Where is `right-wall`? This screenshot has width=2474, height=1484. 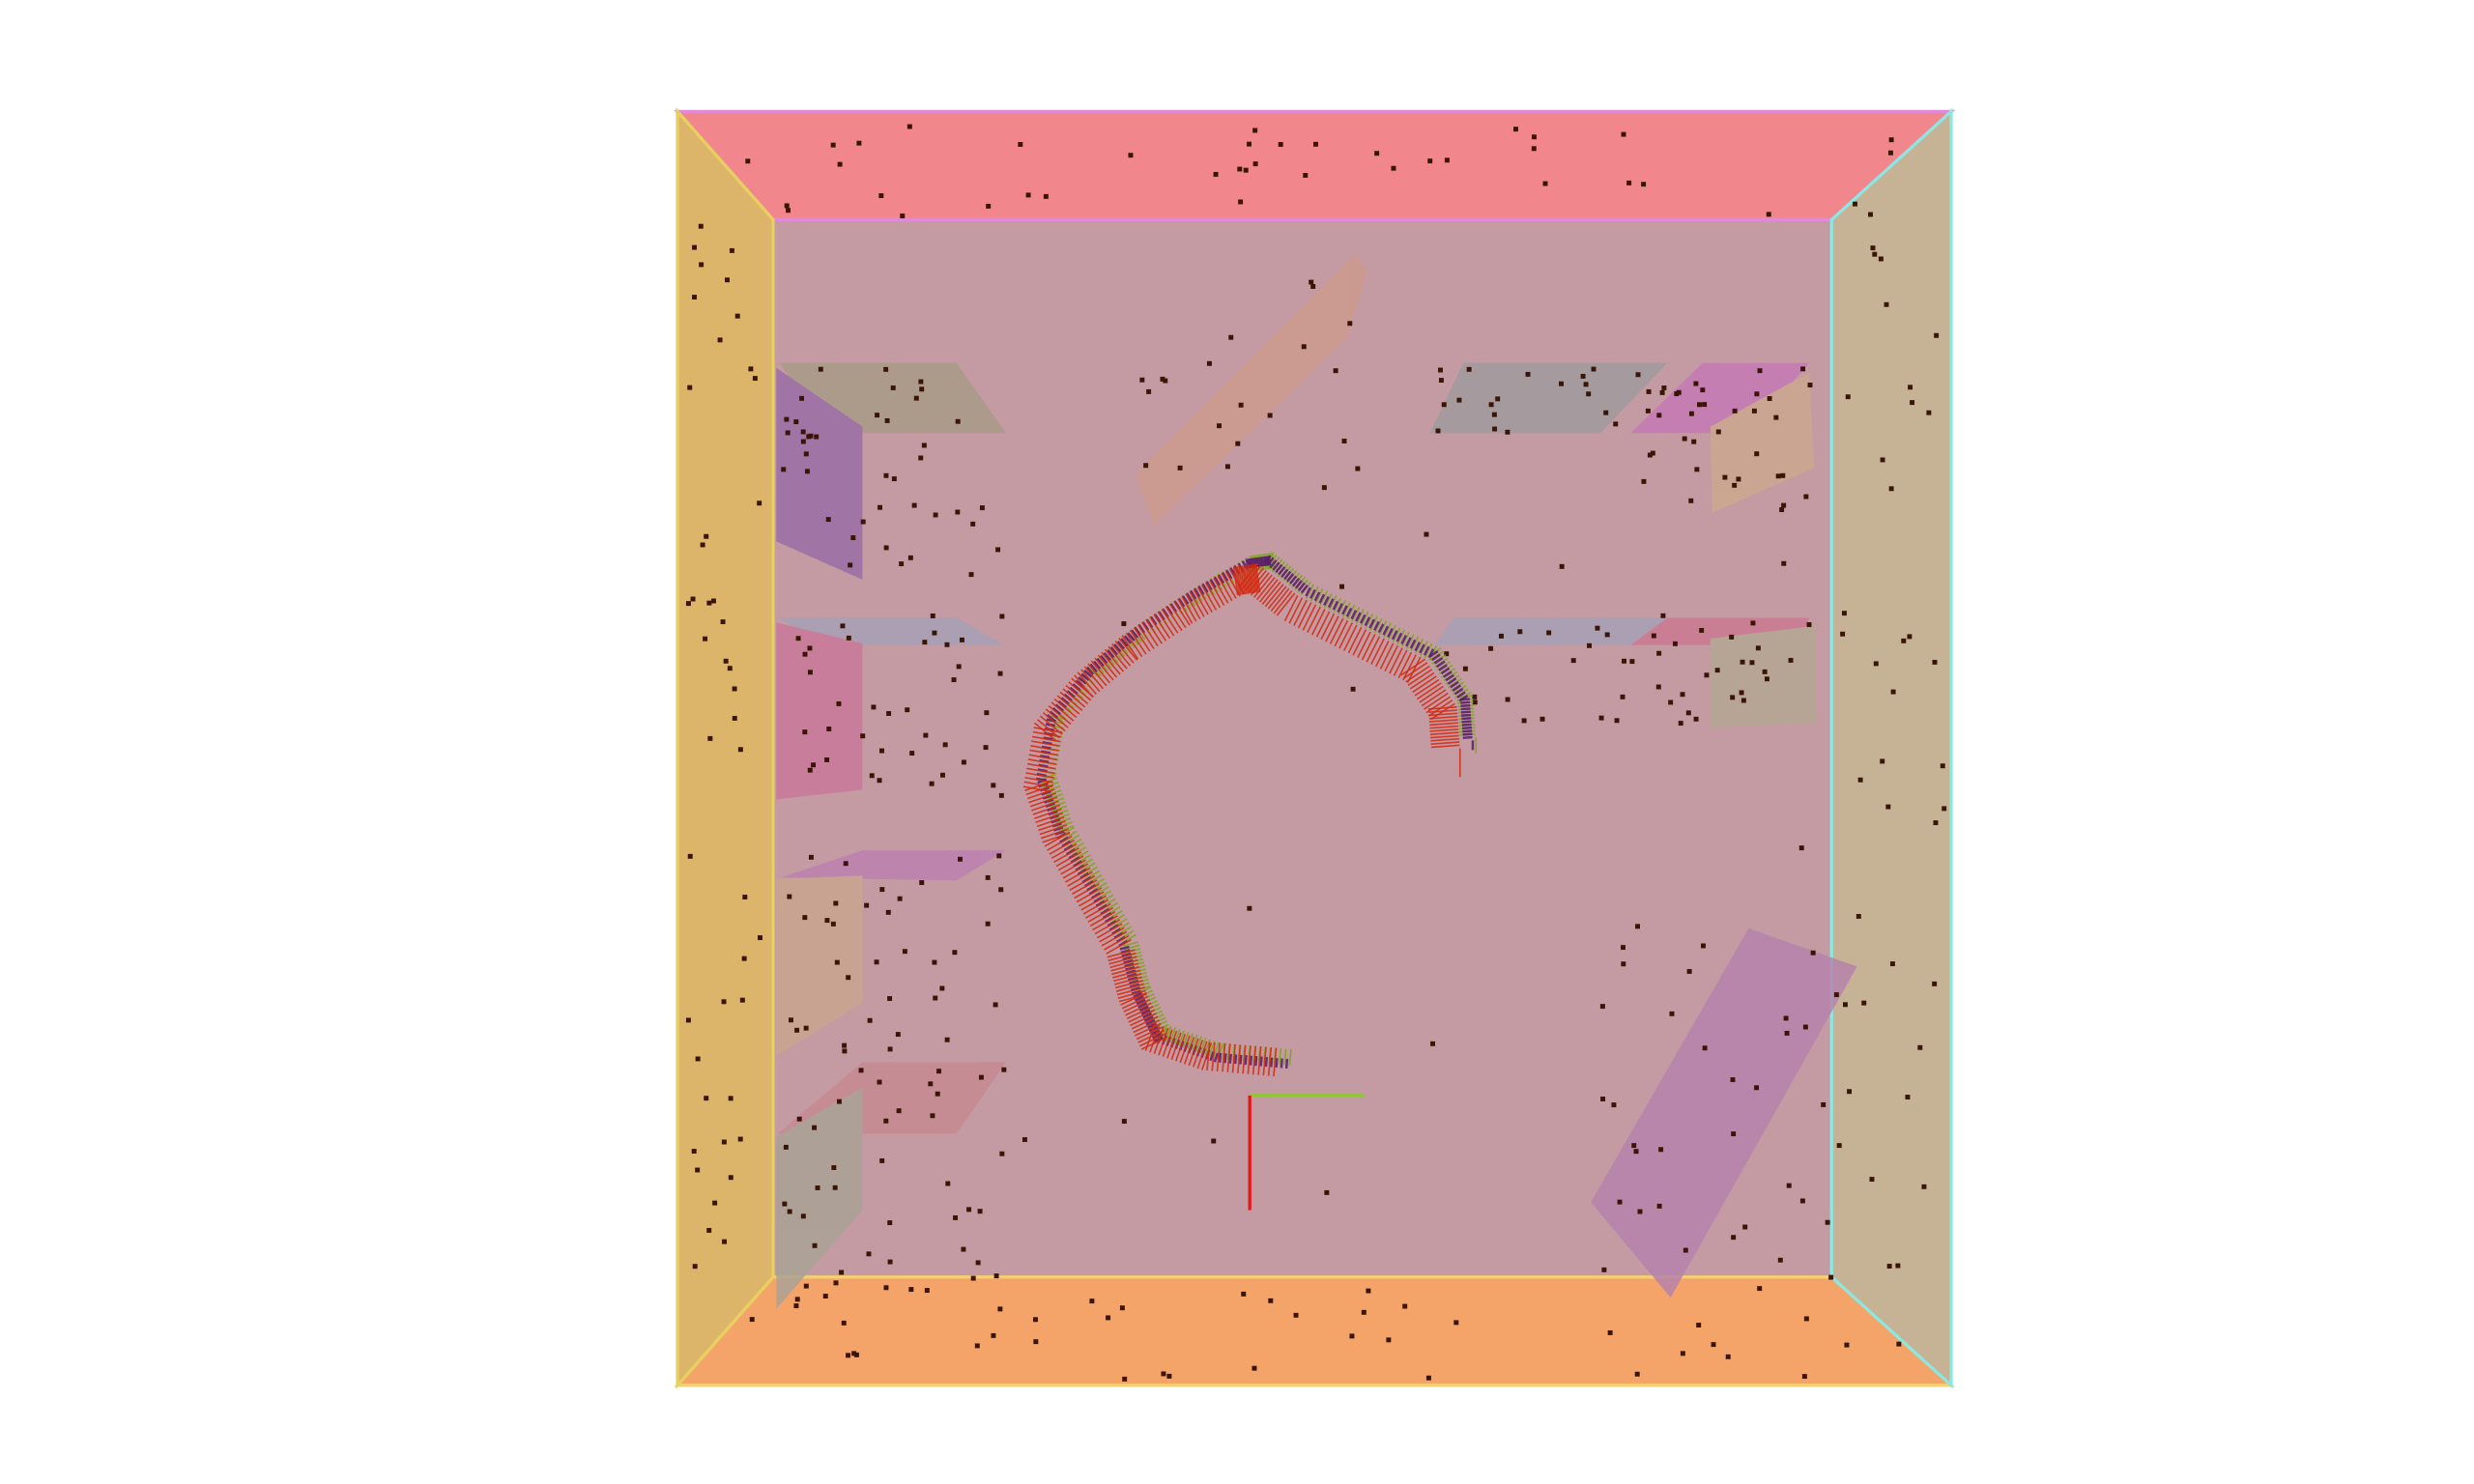
right-wall is located at coordinates (1891, 747).